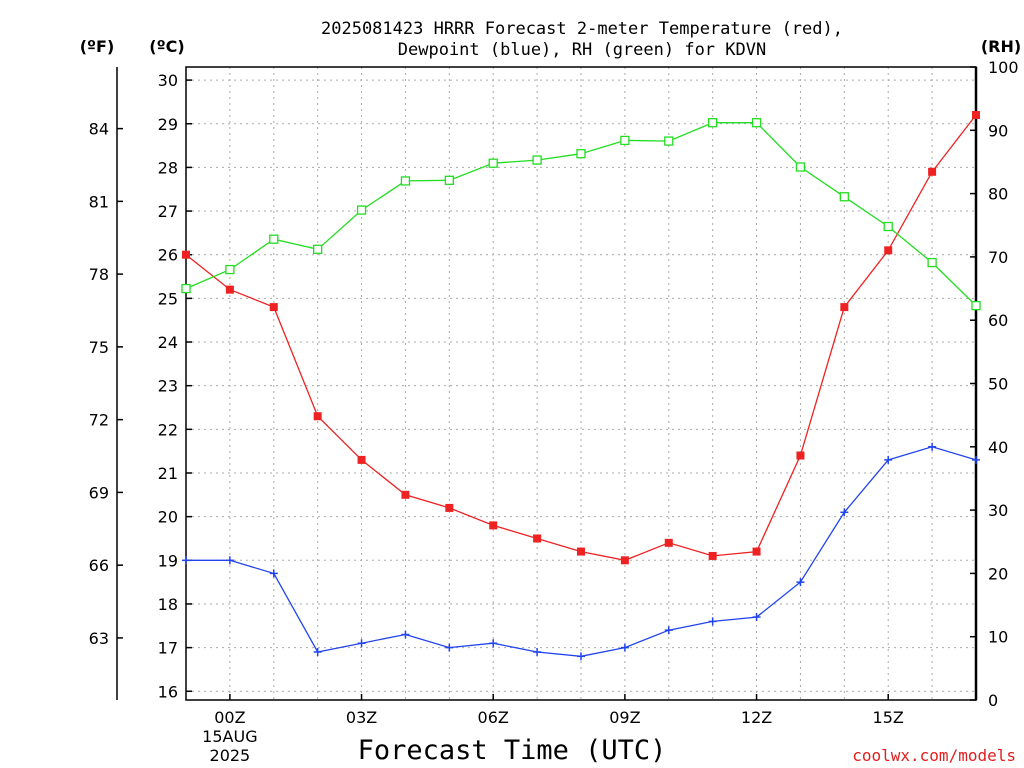 The image size is (1024, 768). Describe the element at coordinates (168, 517) in the screenshot. I see `celsius-tick-label: 20` at that location.